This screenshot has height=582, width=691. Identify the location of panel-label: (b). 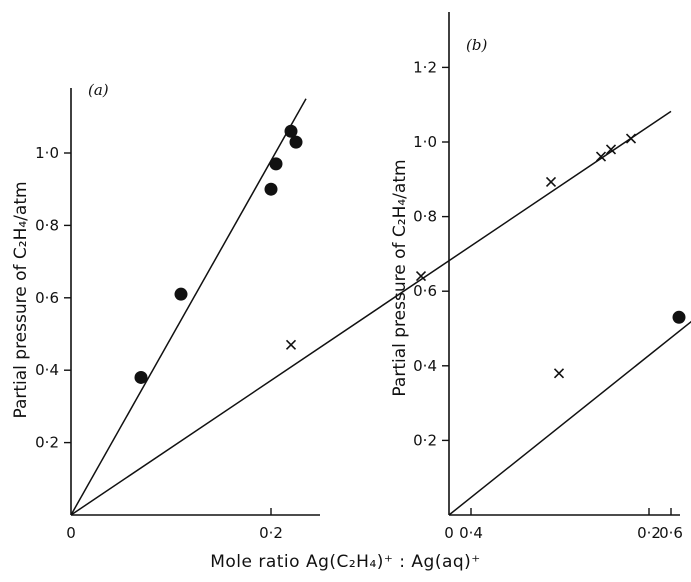
(476, 45).